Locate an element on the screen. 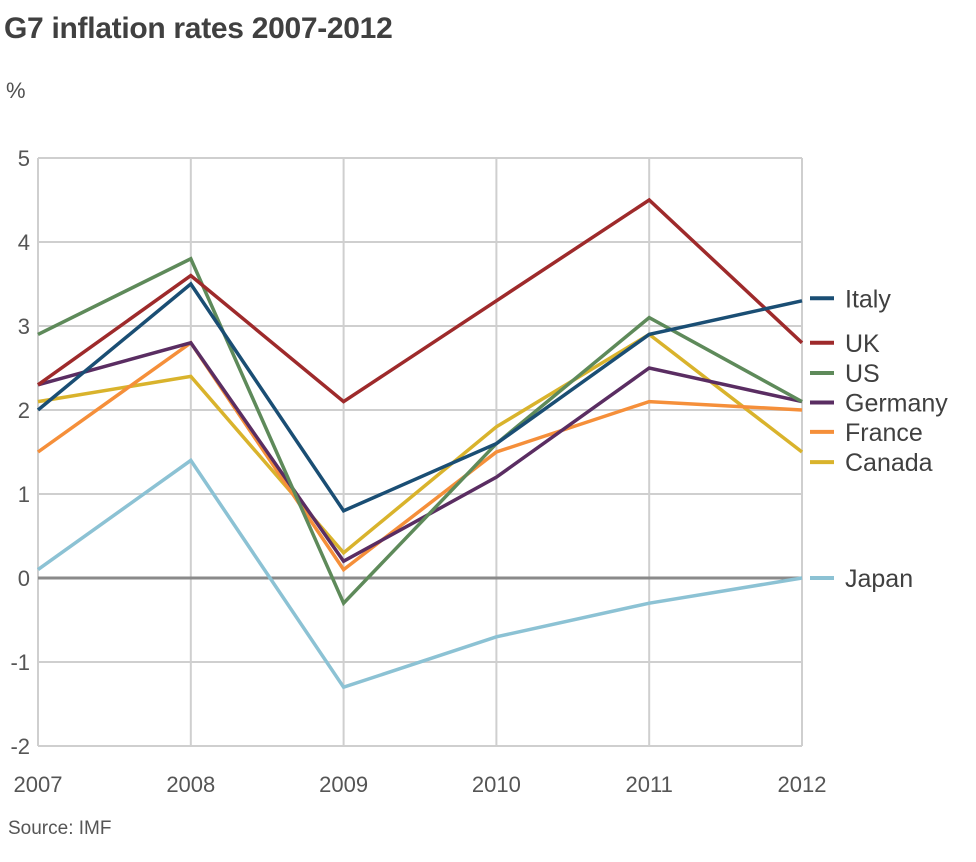 The image size is (976, 862). y-tick-label: 2 is located at coordinates (24, 410).